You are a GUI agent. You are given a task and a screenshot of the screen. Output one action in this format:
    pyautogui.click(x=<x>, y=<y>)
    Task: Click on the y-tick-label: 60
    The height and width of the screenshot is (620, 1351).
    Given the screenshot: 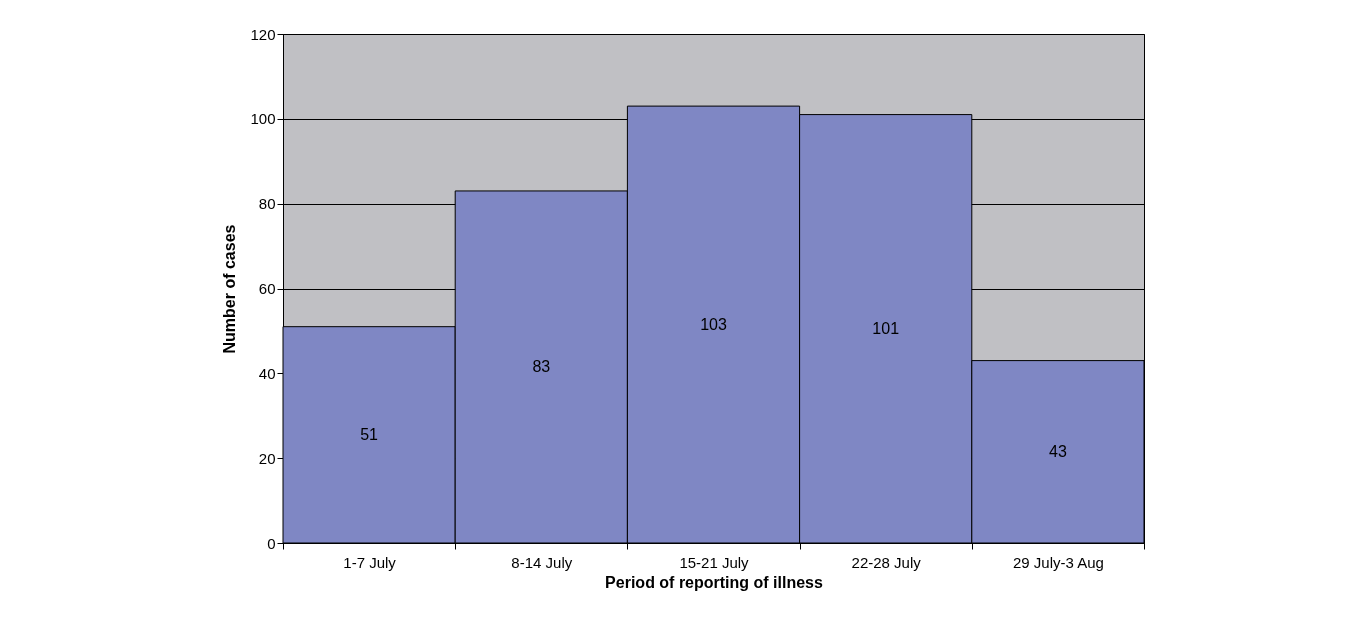 What is the action you would take?
    pyautogui.click(x=267, y=288)
    